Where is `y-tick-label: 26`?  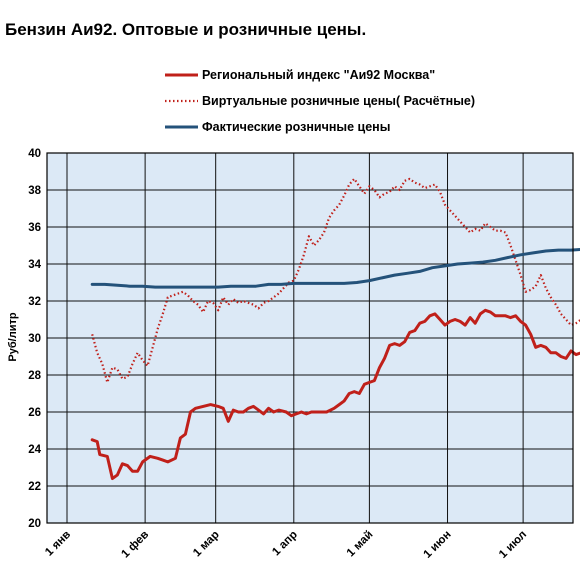 y-tick-label: 26 is located at coordinates (34, 413).